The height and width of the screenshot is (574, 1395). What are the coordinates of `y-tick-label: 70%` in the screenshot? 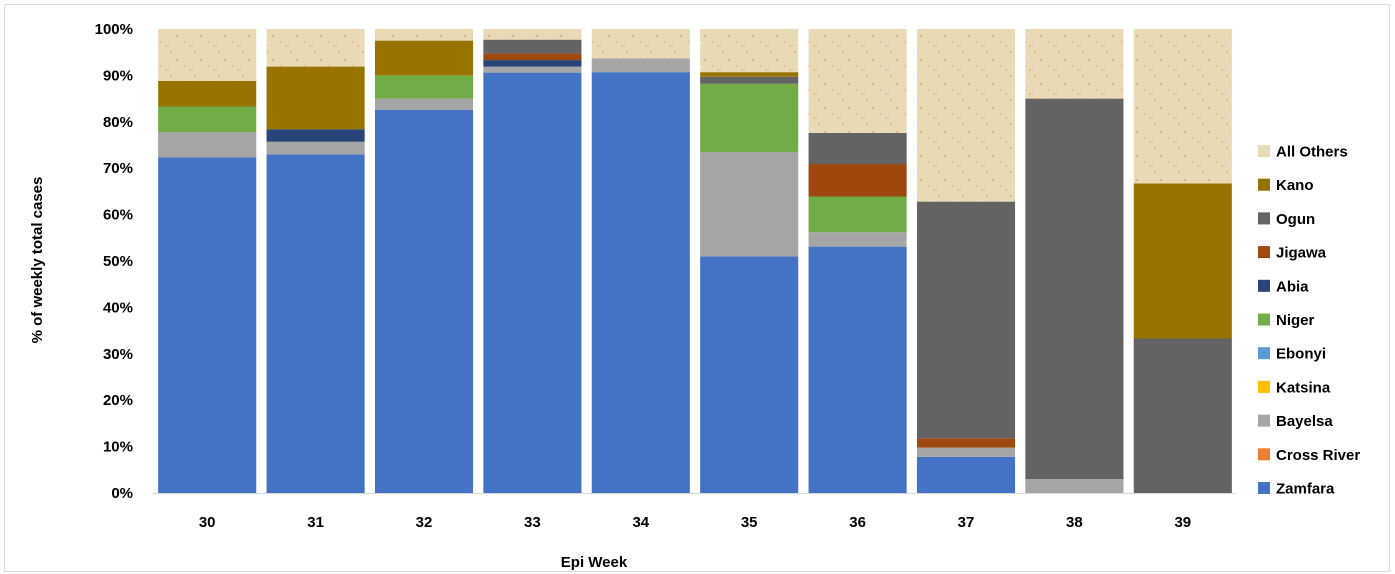 It's located at (118, 168).